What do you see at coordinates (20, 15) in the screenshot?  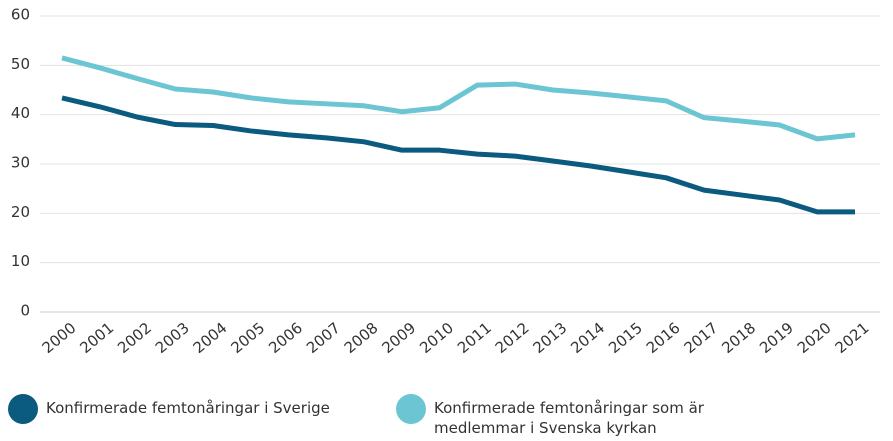 I see `y-tick-label: 60` at bounding box center [20, 15].